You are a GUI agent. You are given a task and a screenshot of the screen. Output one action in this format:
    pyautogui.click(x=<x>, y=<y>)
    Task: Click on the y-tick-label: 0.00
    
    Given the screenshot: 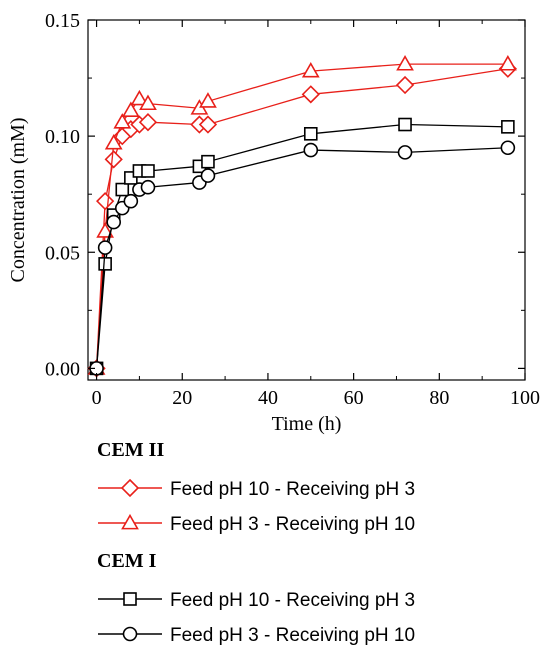 What is the action you would take?
    pyautogui.click(x=62, y=369)
    